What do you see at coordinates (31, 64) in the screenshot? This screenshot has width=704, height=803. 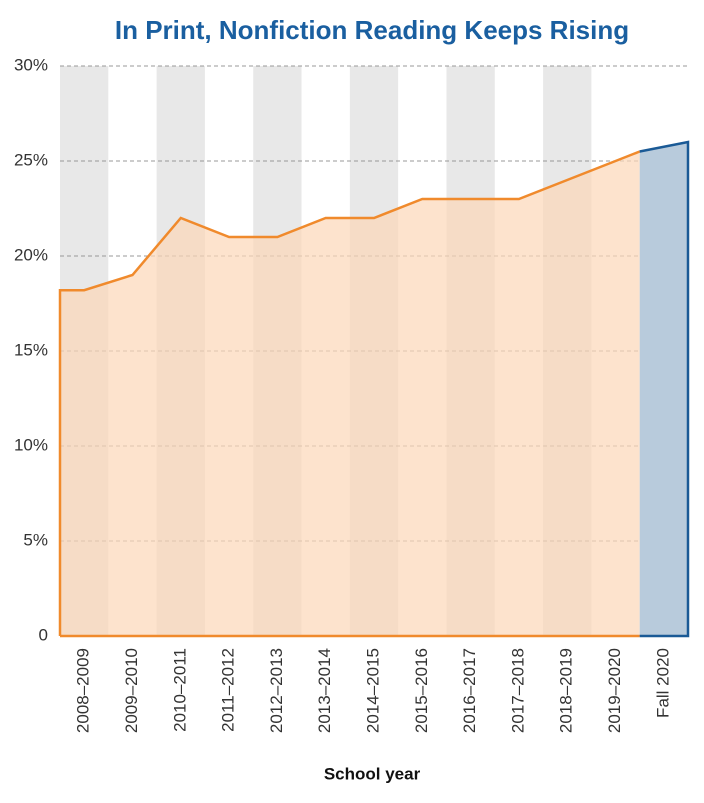 I see `y-tick-label: 30%` at bounding box center [31, 64].